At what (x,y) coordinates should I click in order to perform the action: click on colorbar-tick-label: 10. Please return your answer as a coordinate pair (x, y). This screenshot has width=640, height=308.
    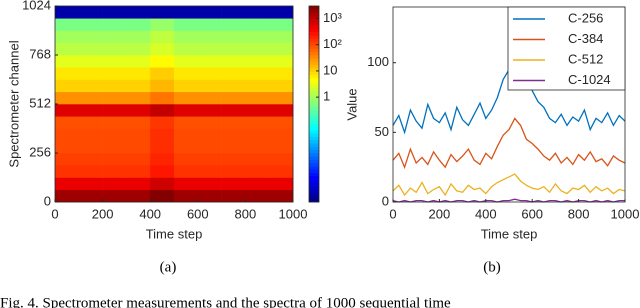
    Looking at the image, I should click on (330, 69).